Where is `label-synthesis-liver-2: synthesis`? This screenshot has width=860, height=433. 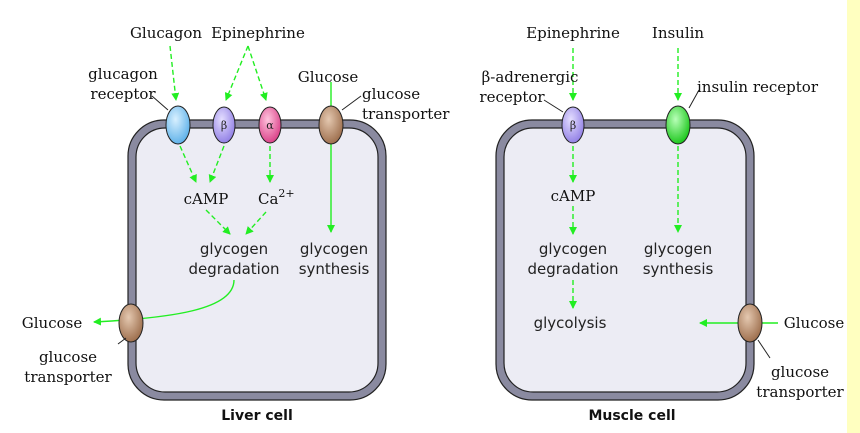 label-synthesis-liver-2: synthesis is located at coordinates (334, 269).